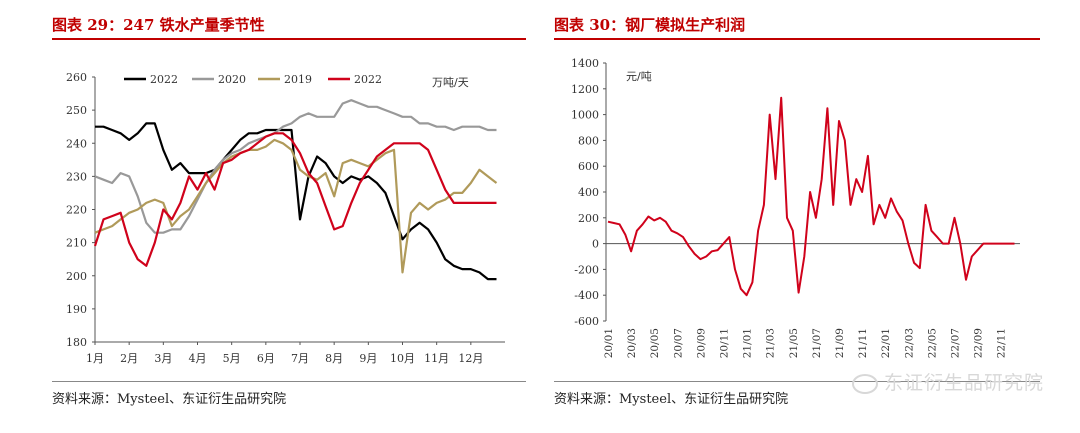 Image resolution: width=1080 pixels, height=433 pixels. I want to click on x-tick-label: 8月, so click(334, 358).